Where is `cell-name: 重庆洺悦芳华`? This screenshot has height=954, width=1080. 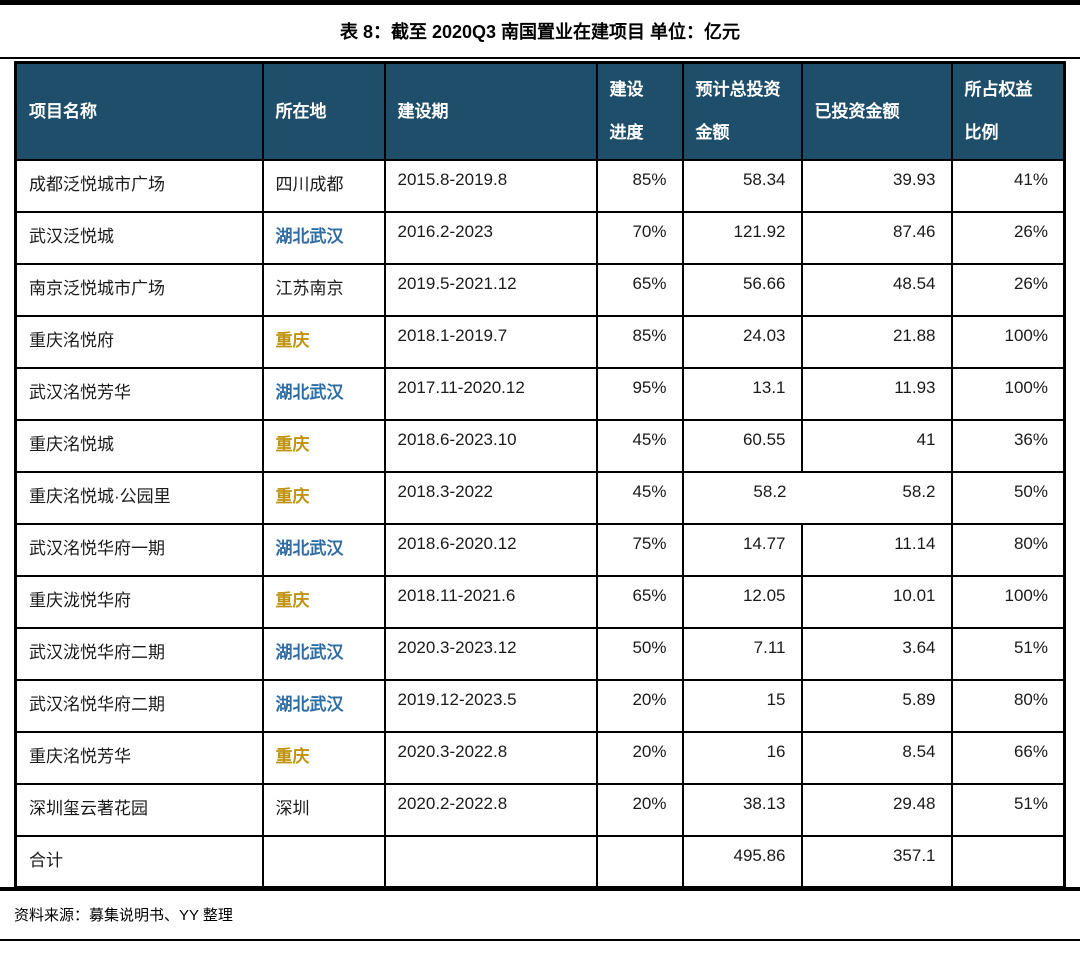
cell-name: 重庆洺悦芳华 is located at coordinates (139, 757).